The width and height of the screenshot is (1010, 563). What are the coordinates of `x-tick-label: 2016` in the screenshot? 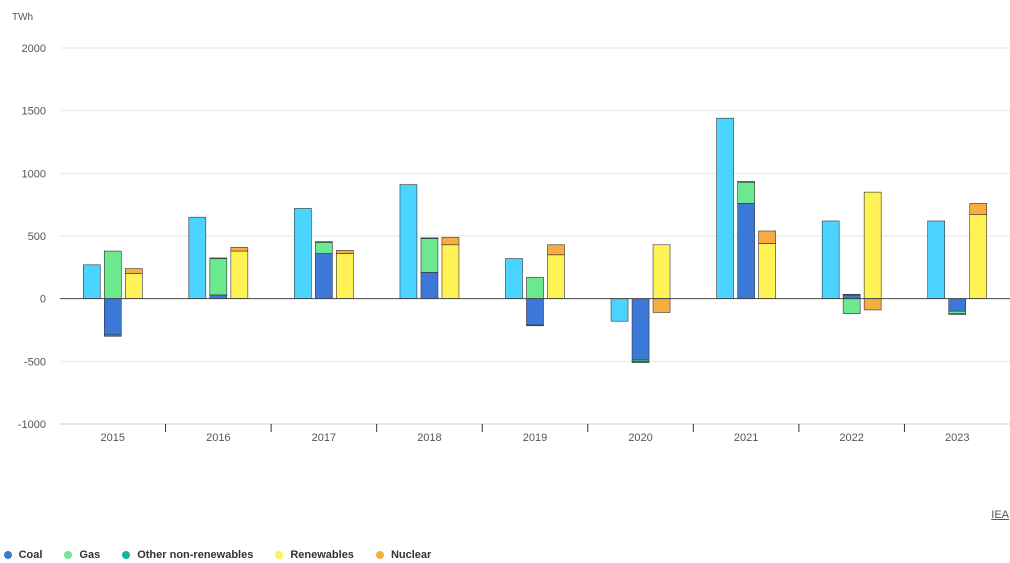 It's located at (218, 438).